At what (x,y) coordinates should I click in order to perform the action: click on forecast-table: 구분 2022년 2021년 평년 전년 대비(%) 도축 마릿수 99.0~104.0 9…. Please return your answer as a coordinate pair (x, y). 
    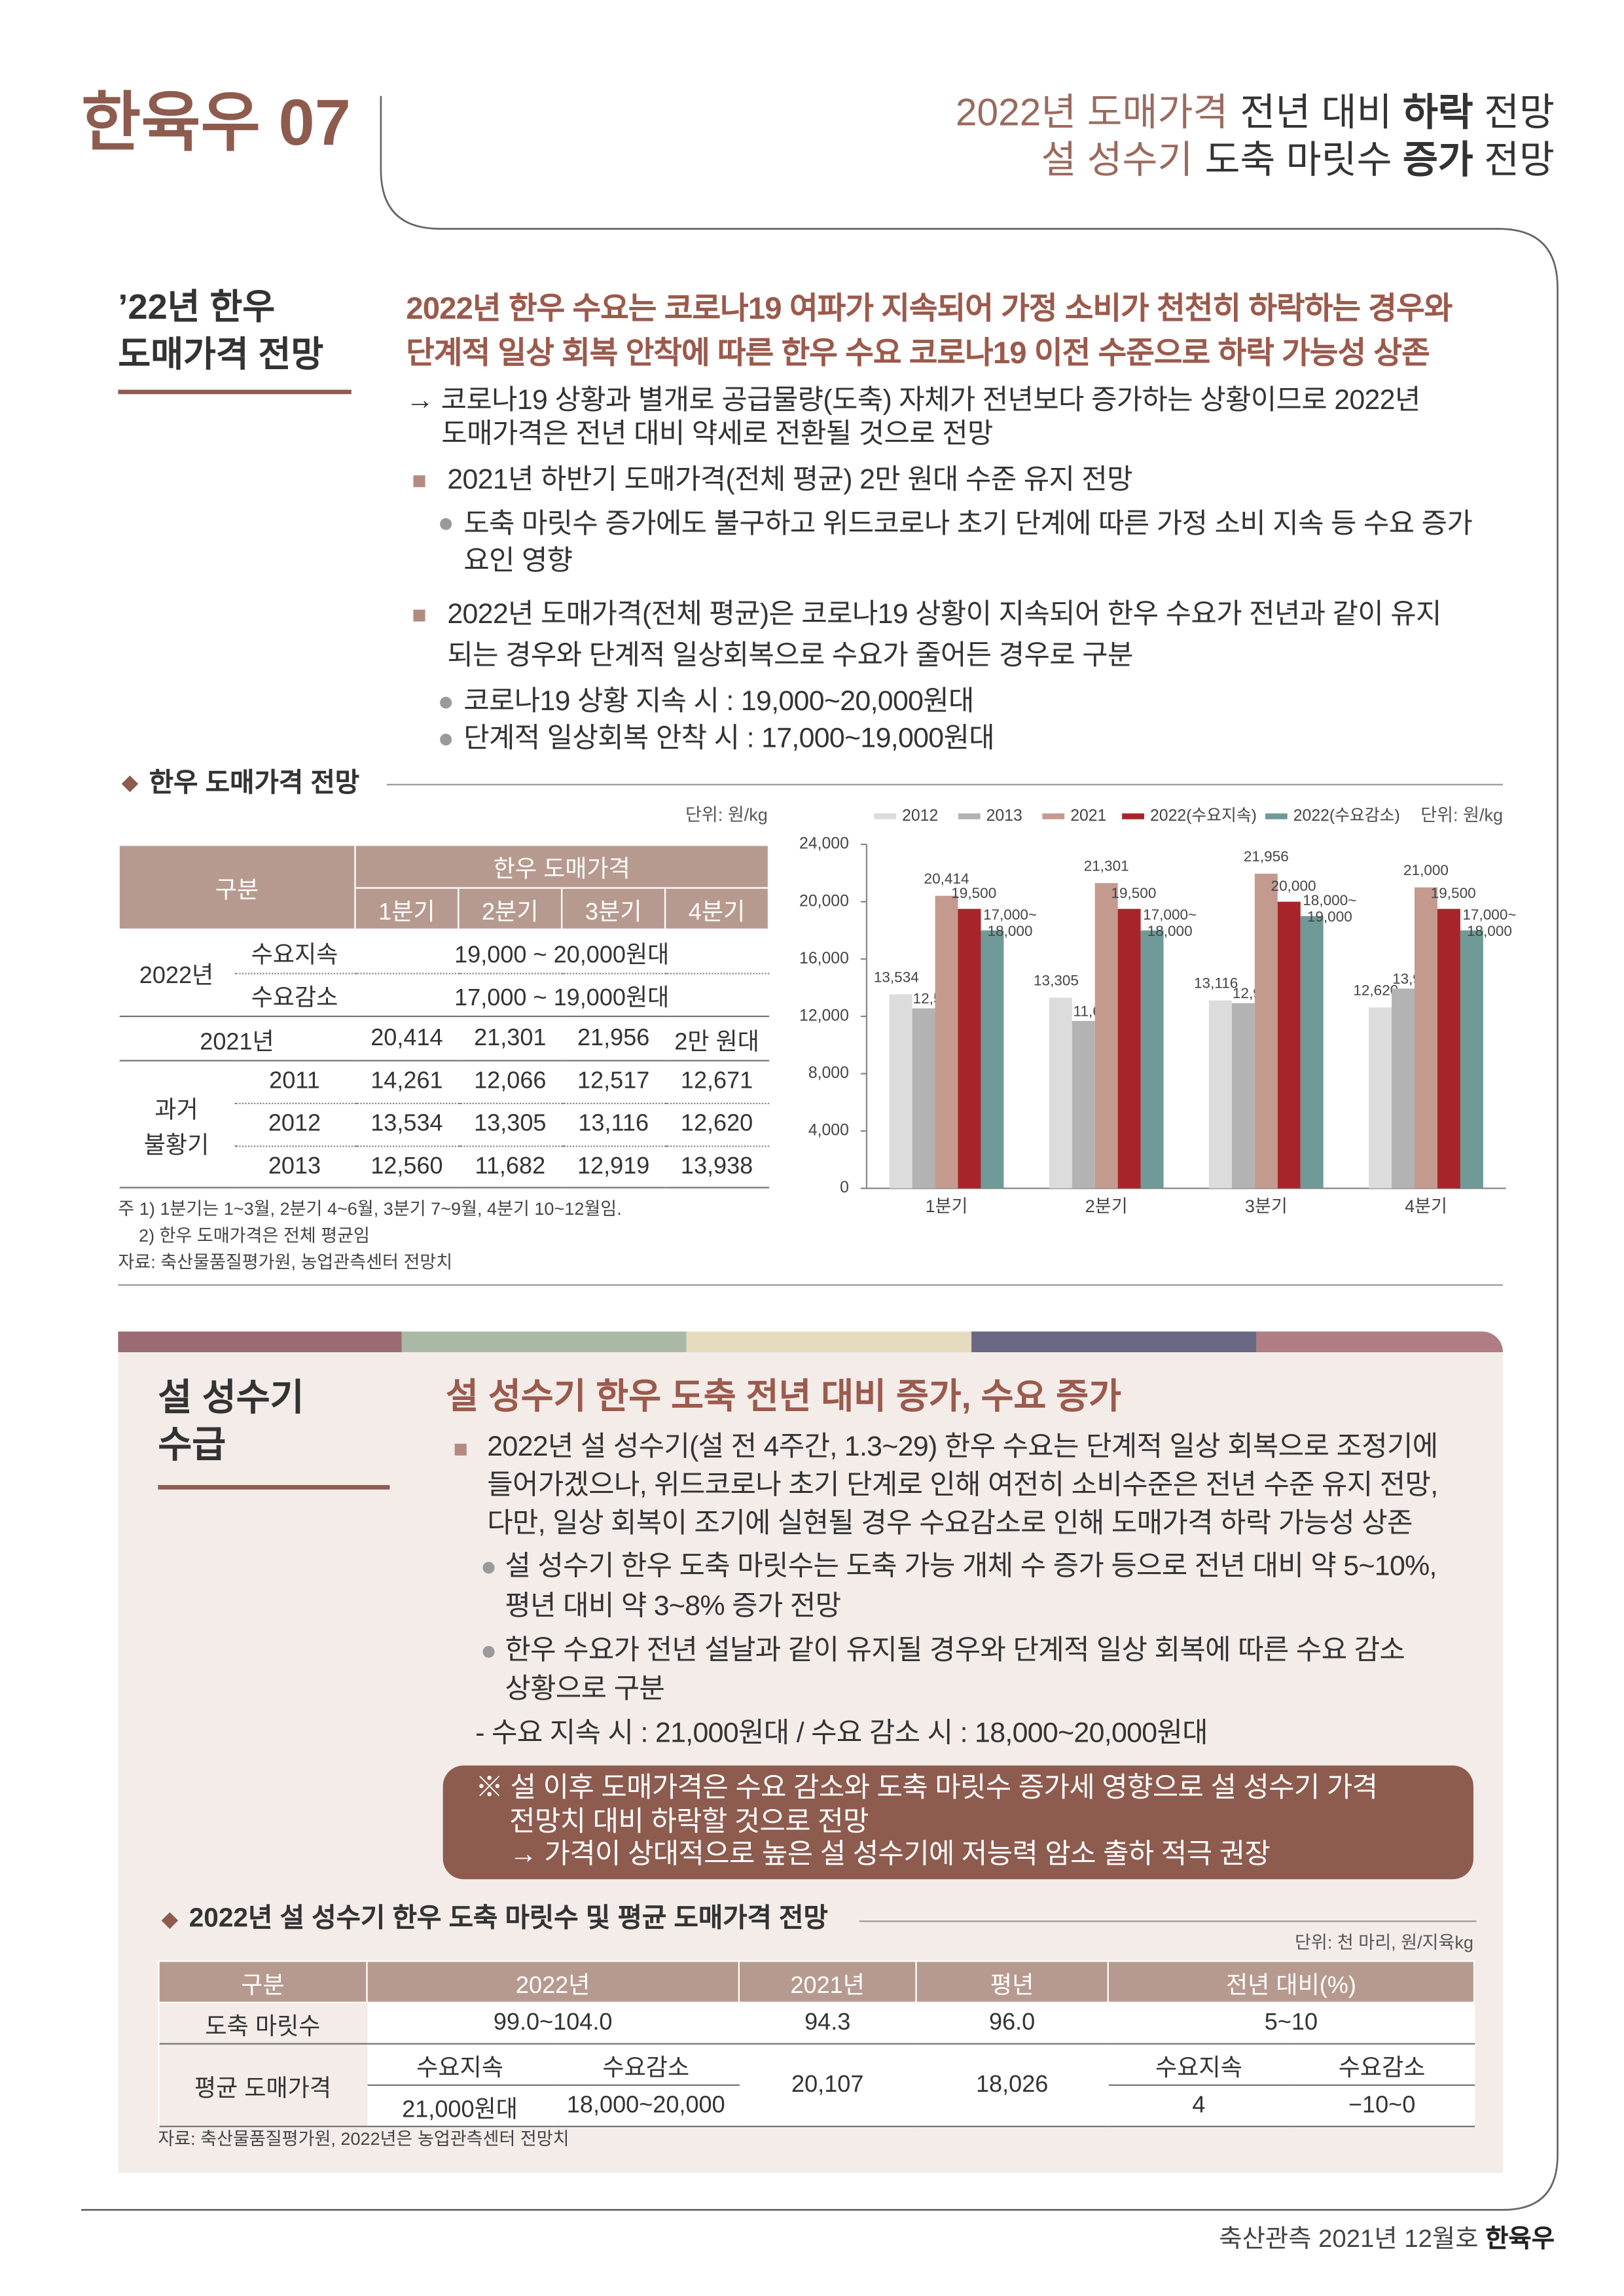
    Looking at the image, I should click on (816, 2044).